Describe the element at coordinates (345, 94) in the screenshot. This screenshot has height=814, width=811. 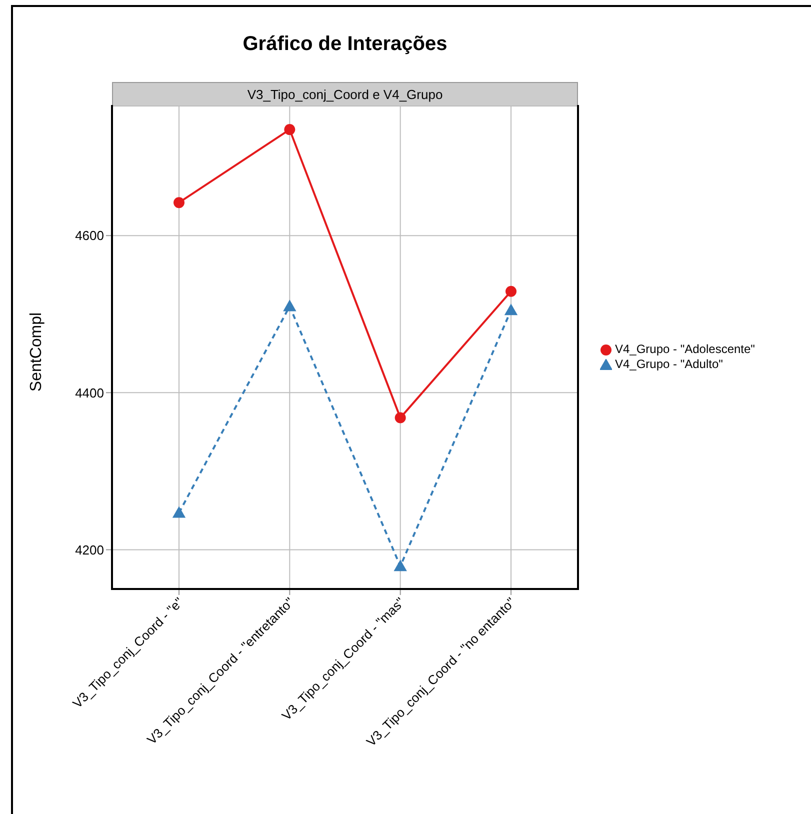
I see `chart-subtitle: V3_Tipo_conj_Coord e V4_Grupo` at that location.